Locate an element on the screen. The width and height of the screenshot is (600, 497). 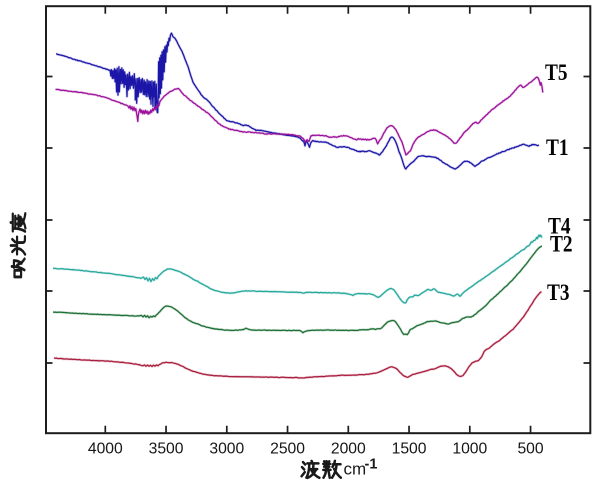
svg-text: 3000 is located at coordinates (226, 449).